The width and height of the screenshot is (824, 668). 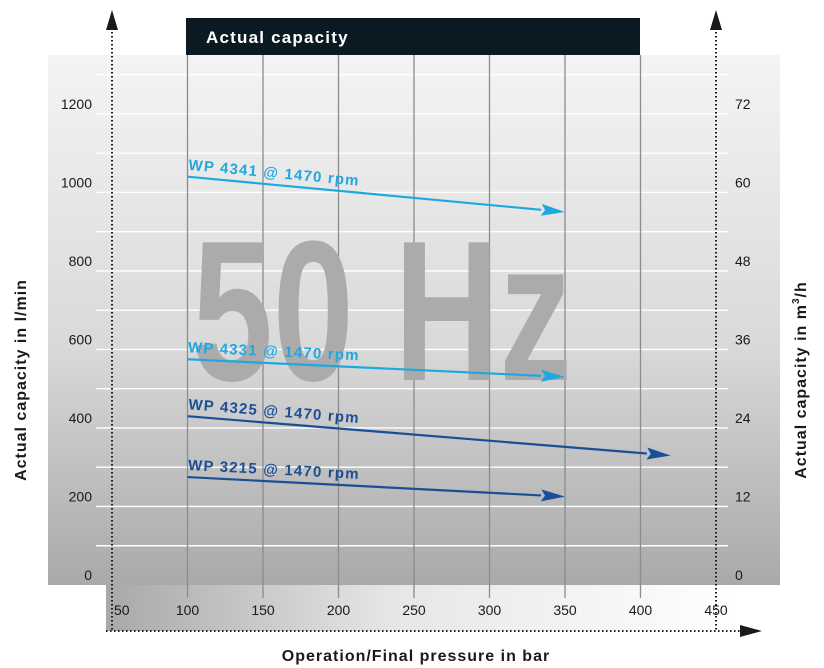 What do you see at coordinates (112, 20) in the screenshot?
I see `left-axis-arrow` at bounding box center [112, 20].